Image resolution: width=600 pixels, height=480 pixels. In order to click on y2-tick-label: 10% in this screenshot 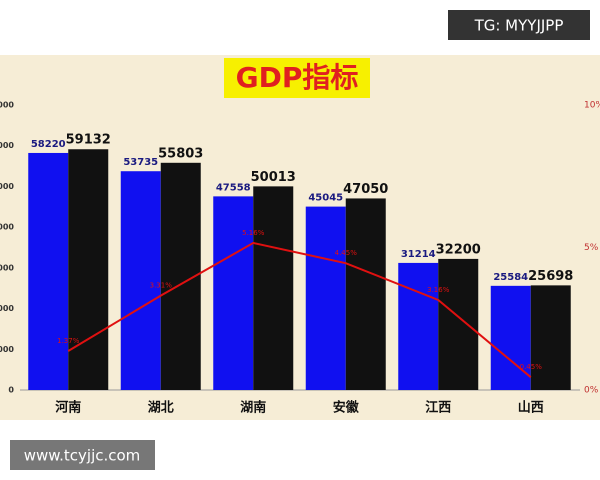, I will do `click(592, 106)`.